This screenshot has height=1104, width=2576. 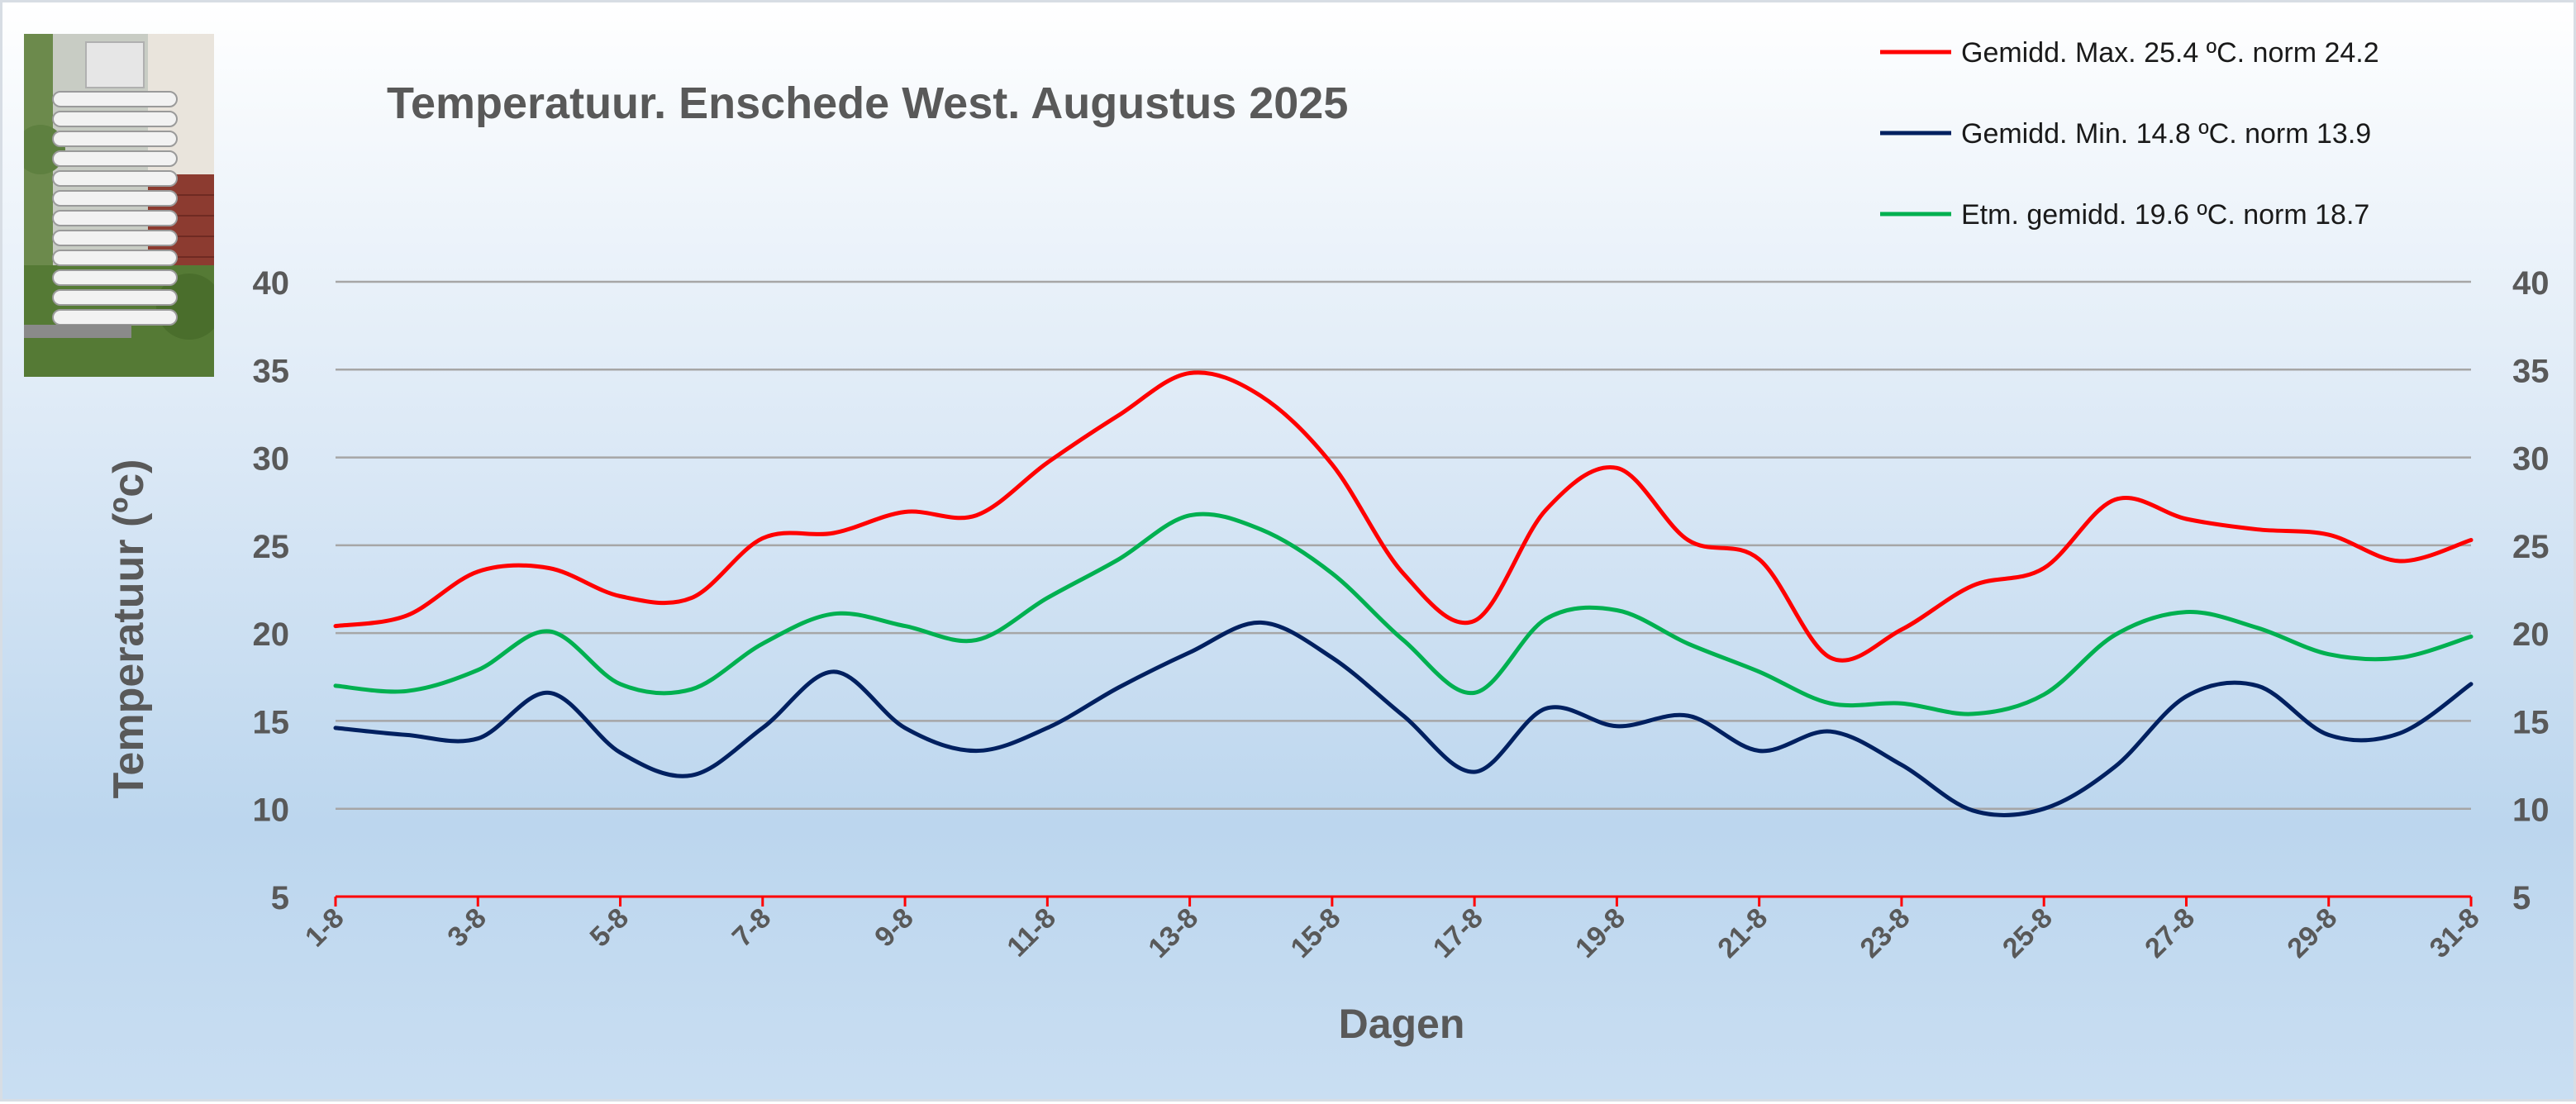 I want to click on legend-item-min: Gemidd. Min. 14.8 ºC. norm 13.9, so click(x=2126, y=134).